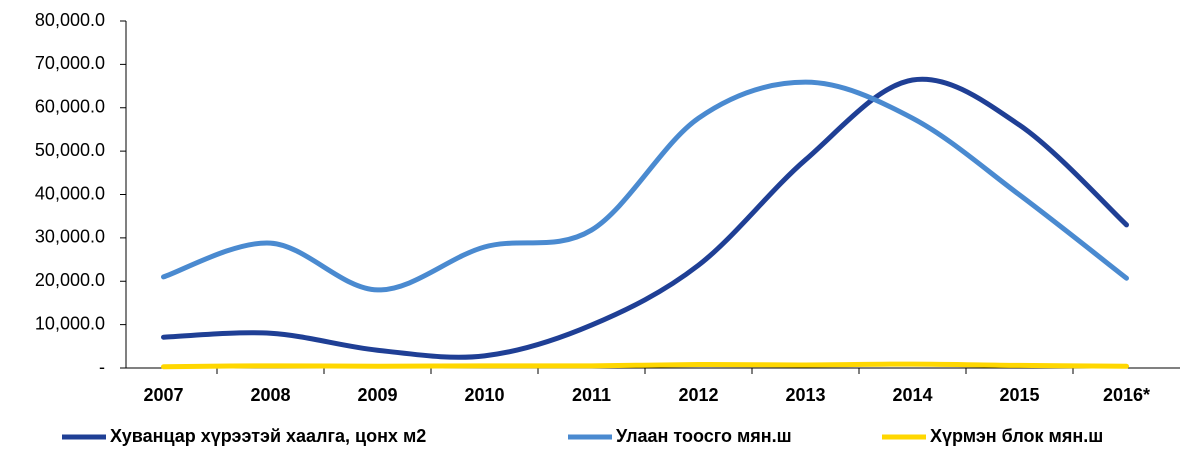 The height and width of the screenshot is (450, 1185). I want to click on y-tick-label: 20,000.0, so click(70, 280).